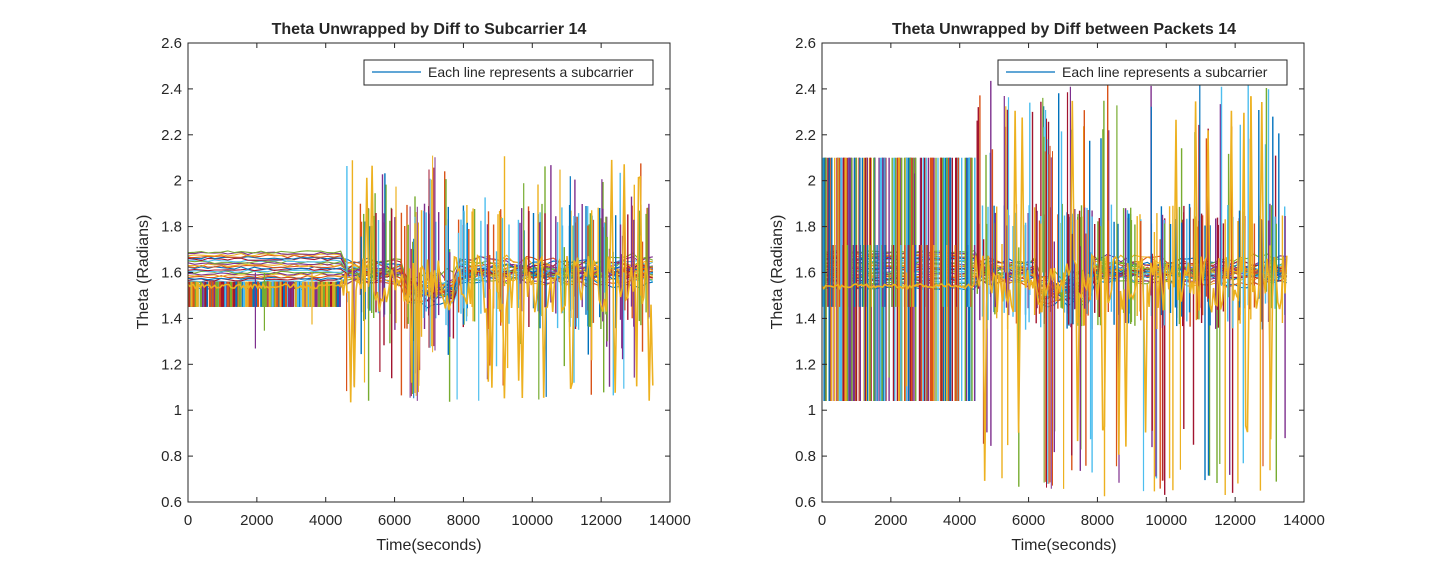 The width and height of the screenshot is (1443, 563). I want to click on series-line-highlight, so click(420, 281).